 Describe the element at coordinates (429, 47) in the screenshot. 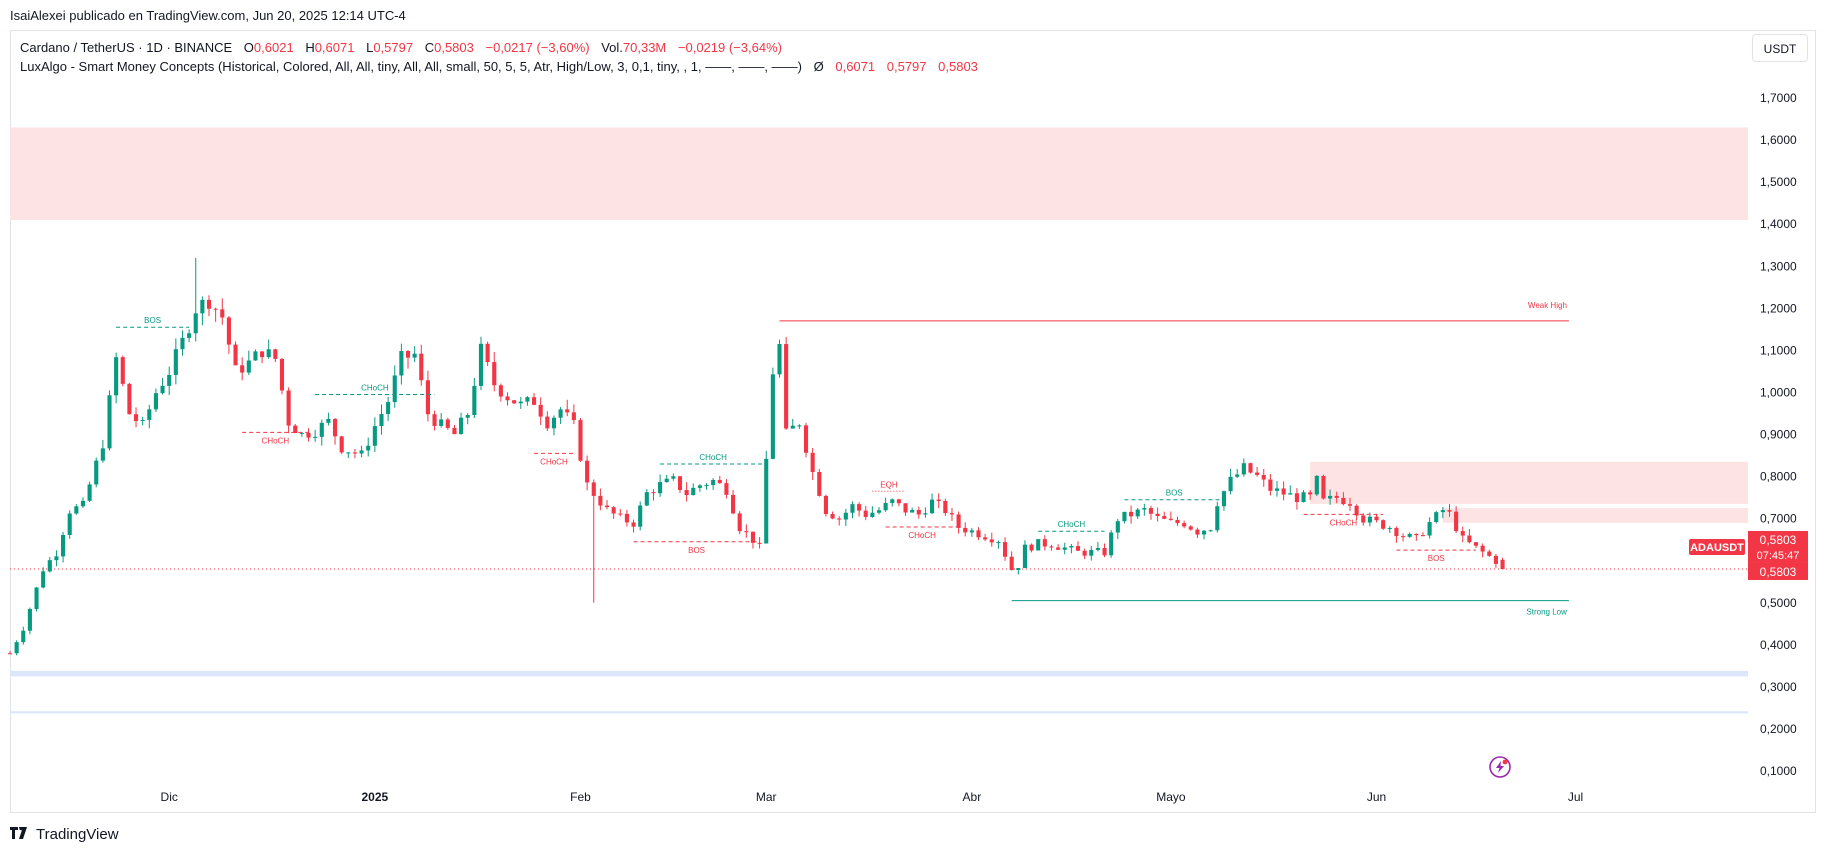

I see `close-label: C` at that location.